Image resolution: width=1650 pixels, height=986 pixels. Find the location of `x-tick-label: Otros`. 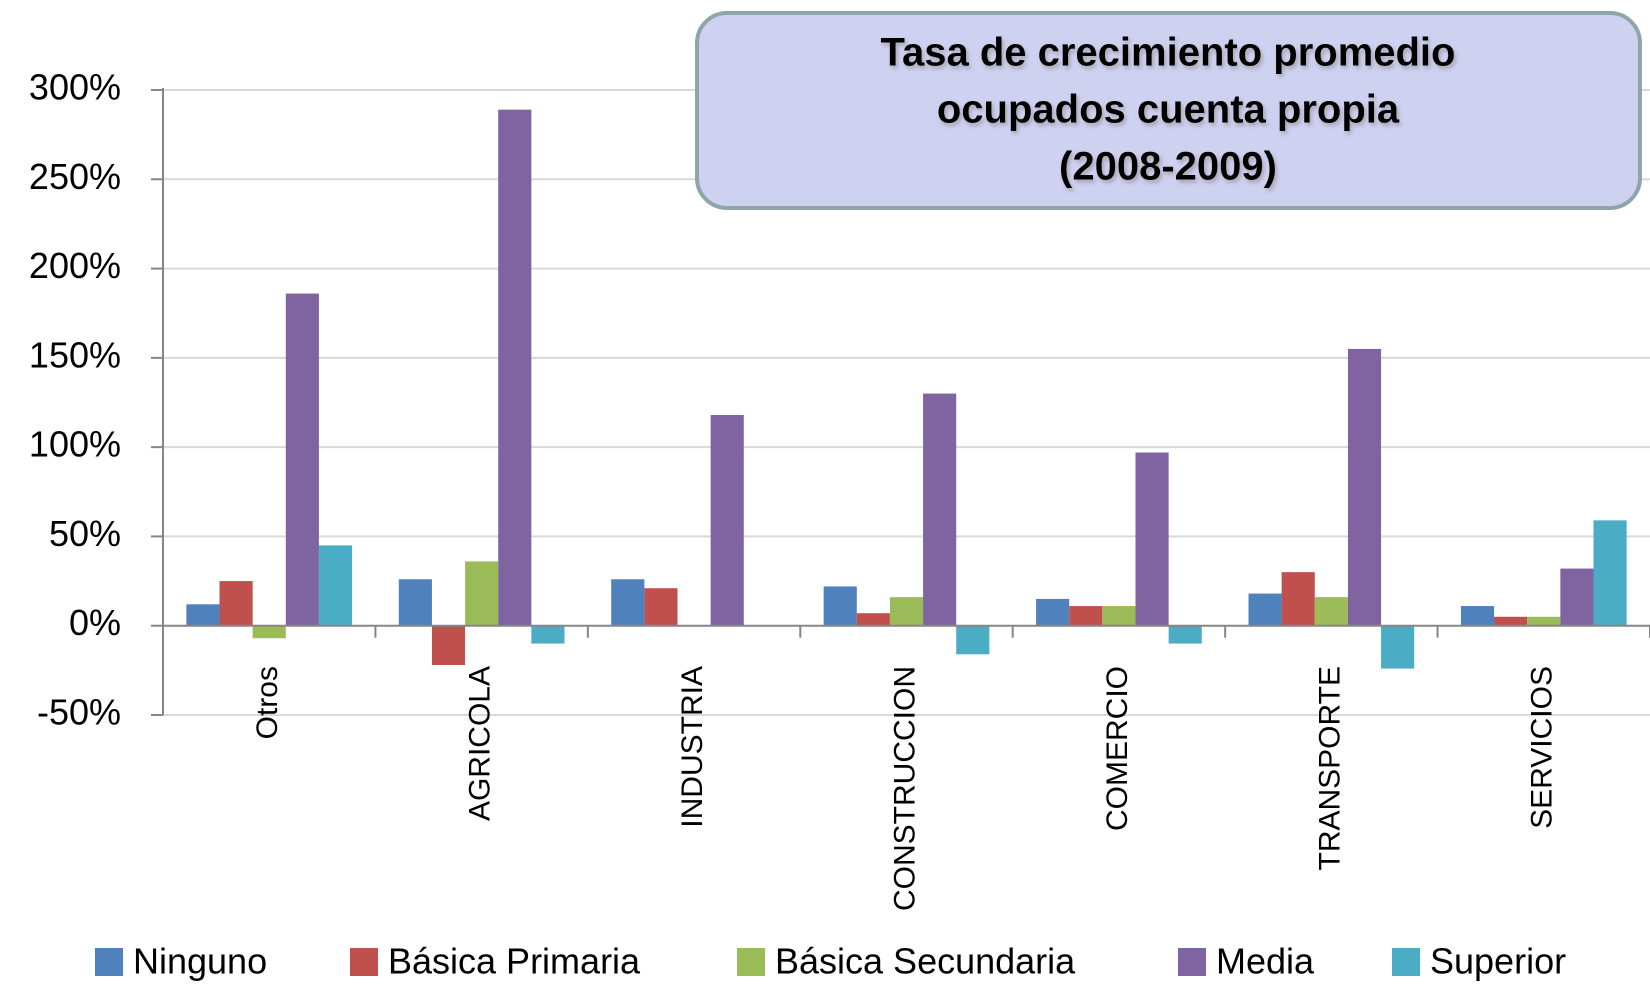

x-tick-label: Otros is located at coordinates (267, 702).